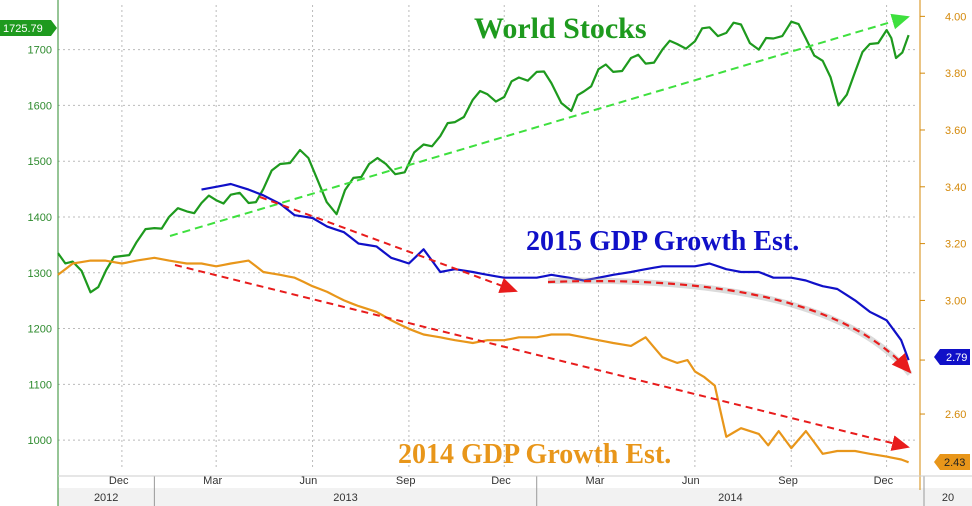 The image size is (972, 506). I want to click on trend-arrow-2015-late, so click(729, 327).